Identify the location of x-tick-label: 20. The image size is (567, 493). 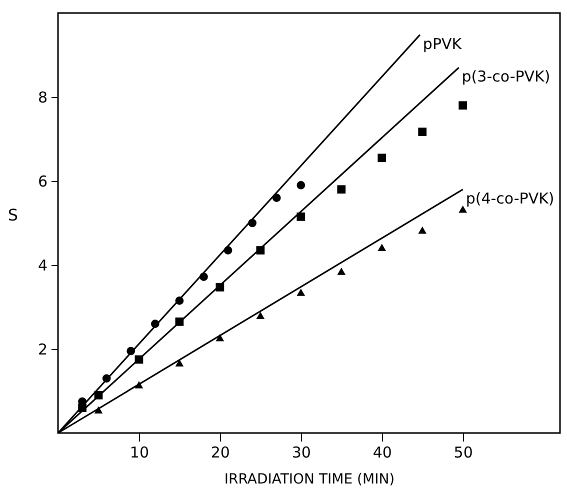
(220, 453).